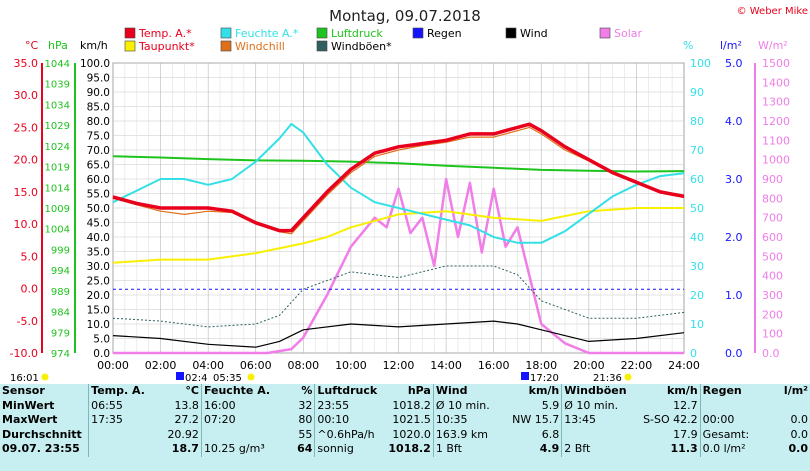  What do you see at coordinates (607, 378) in the screenshot?
I see `sunset-label: 21:36` at bounding box center [607, 378].